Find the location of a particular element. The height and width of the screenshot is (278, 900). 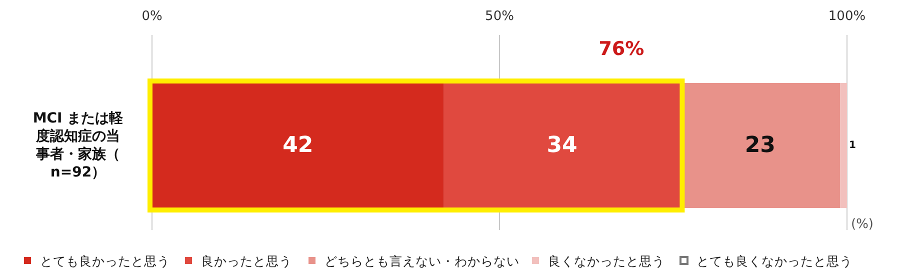

data-label: 1 is located at coordinates (852, 145).